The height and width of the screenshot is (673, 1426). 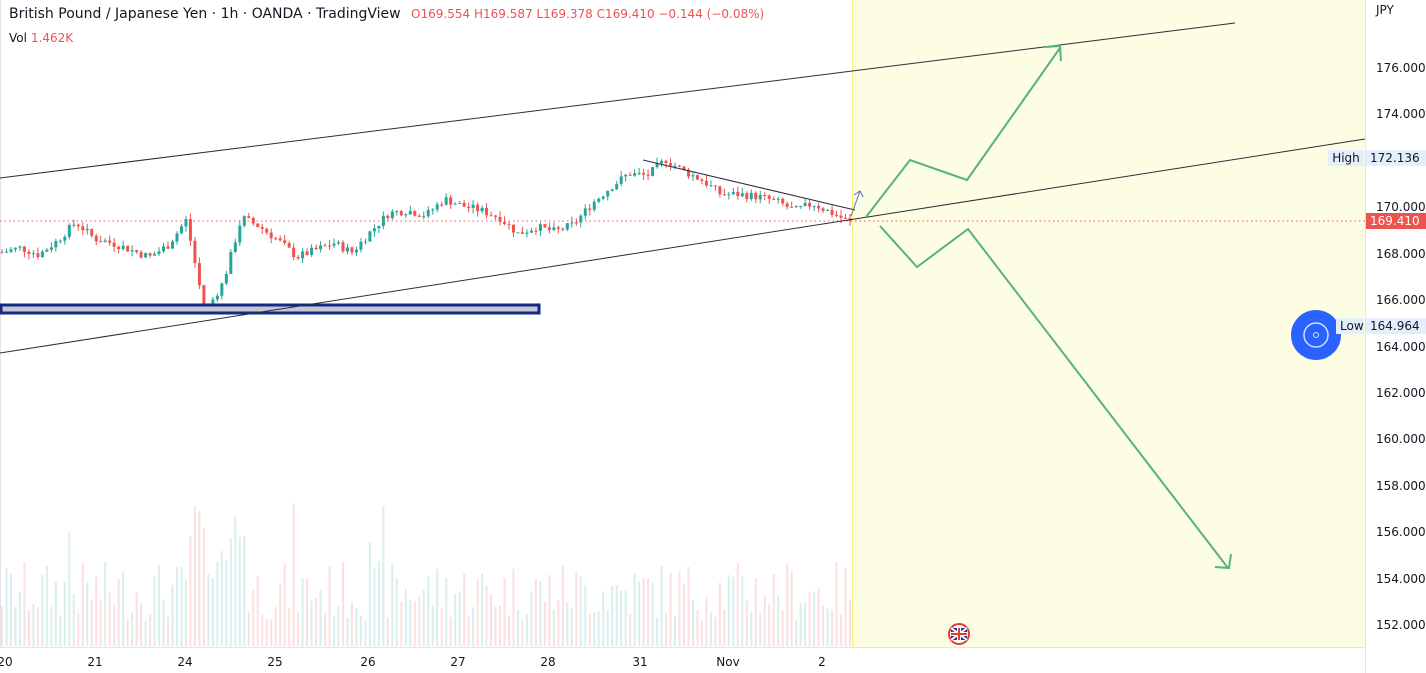 What do you see at coordinates (1401, 346) in the screenshot?
I see `price-tick: 164.000` at bounding box center [1401, 346].